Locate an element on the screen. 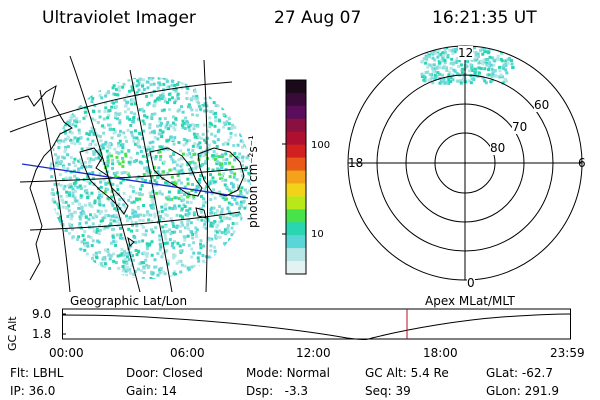 The height and width of the screenshot is (400, 600). status-gain: Gain: 14 is located at coordinates (151, 391).